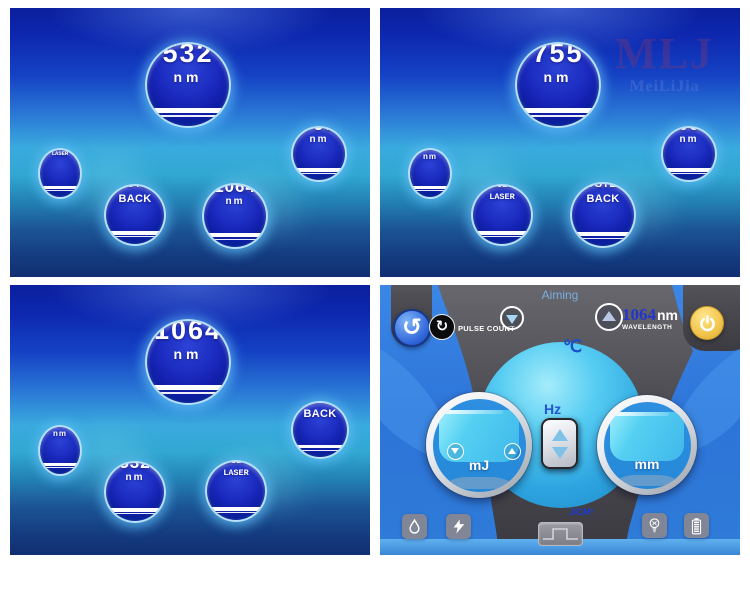 This screenshot has height=591, width=750. Describe the element at coordinates (479, 465) in the screenshot. I see `energy-unit-label: mJ` at that location.